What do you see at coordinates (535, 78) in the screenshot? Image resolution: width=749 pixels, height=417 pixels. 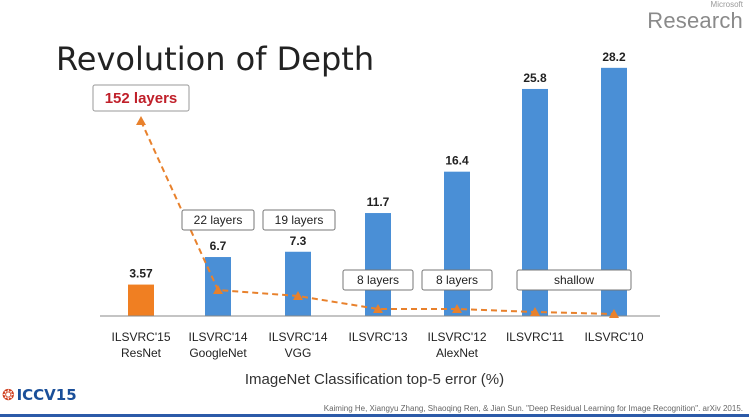 I see `value-label-5: 25.8` at bounding box center [535, 78].